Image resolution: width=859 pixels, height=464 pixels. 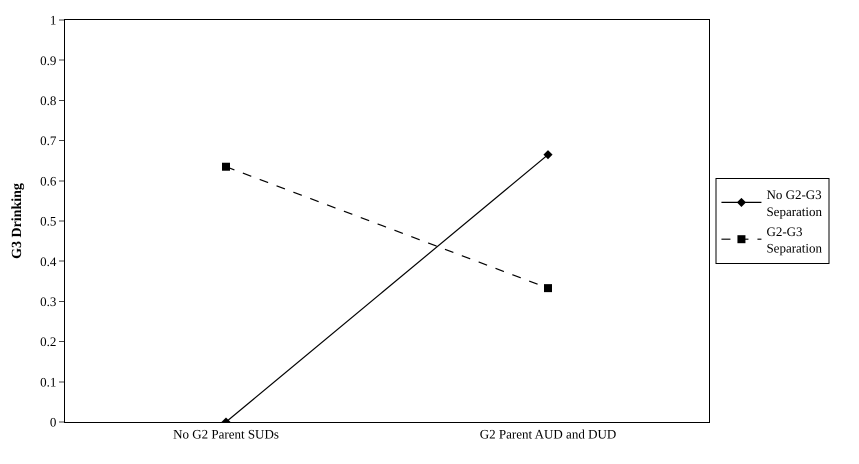 What do you see at coordinates (48, 301) in the screenshot?
I see `y-tick-label: 0.3` at bounding box center [48, 301].